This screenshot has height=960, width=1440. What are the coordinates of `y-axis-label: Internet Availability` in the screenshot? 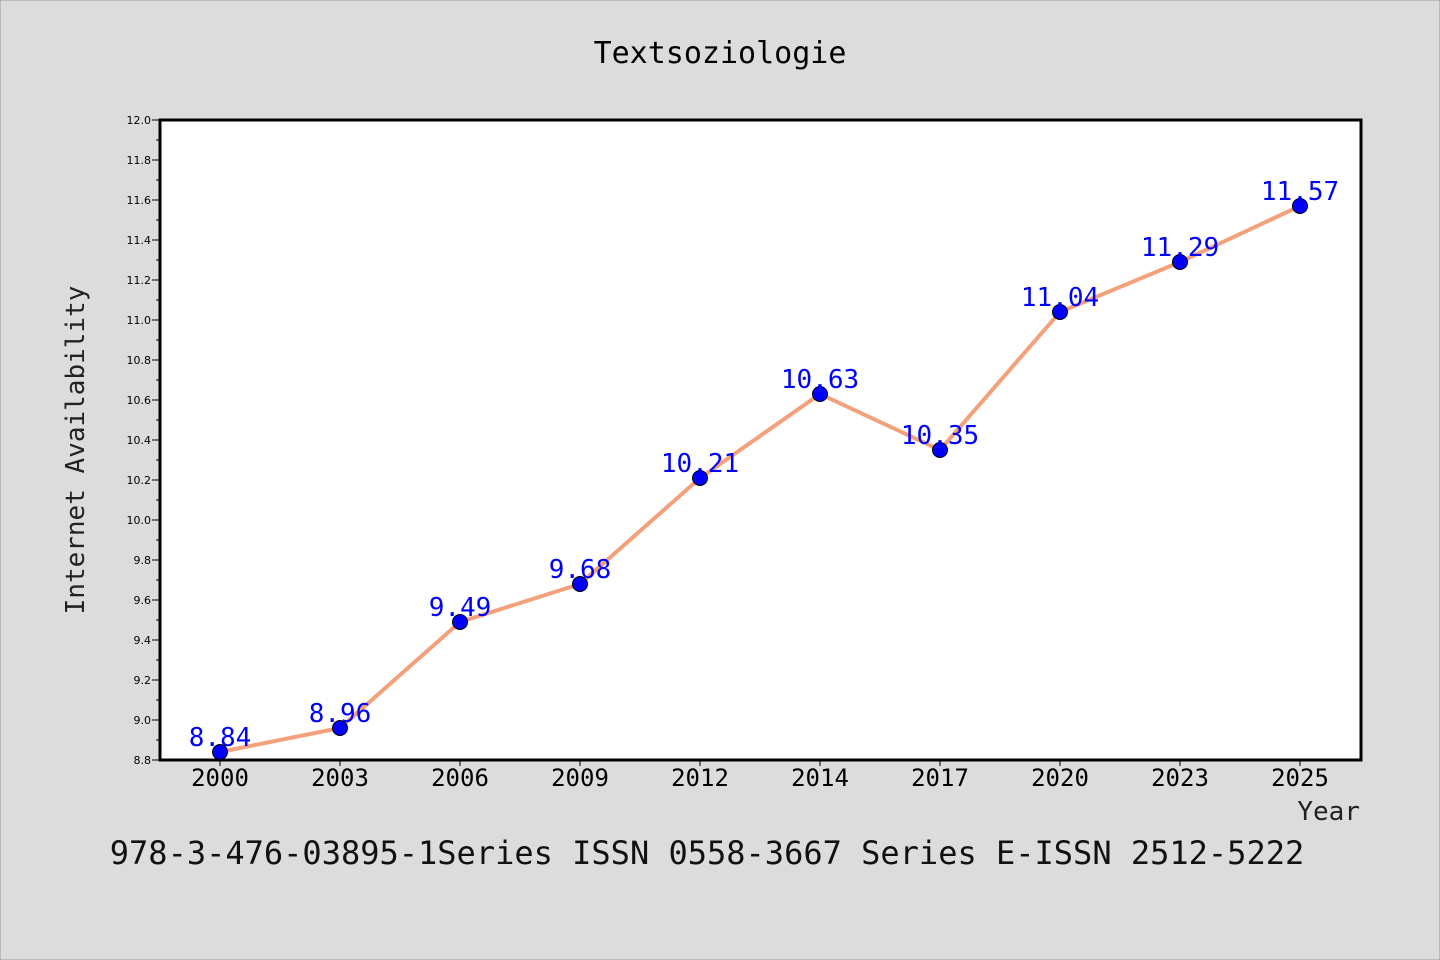 It's located at (76, 450).